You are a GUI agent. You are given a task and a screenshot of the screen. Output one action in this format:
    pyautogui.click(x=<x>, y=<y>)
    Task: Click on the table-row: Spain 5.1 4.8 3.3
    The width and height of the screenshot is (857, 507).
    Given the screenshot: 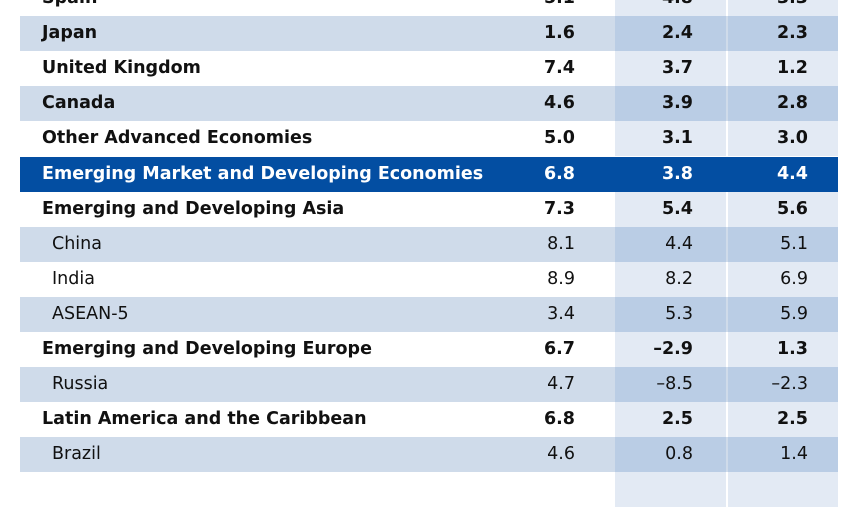 What is the action you would take?
    pyautogui.click(x=429, y=8)
    